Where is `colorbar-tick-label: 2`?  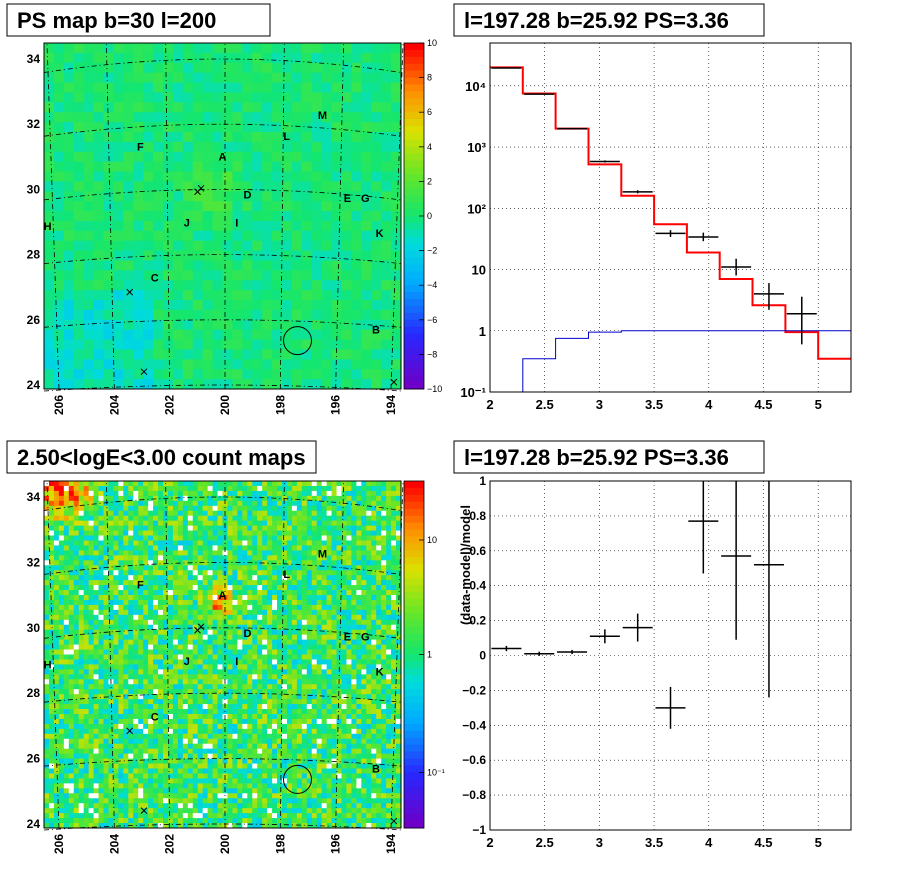 colorbar-tick-label: 2 is located at coordinates (429, 181).